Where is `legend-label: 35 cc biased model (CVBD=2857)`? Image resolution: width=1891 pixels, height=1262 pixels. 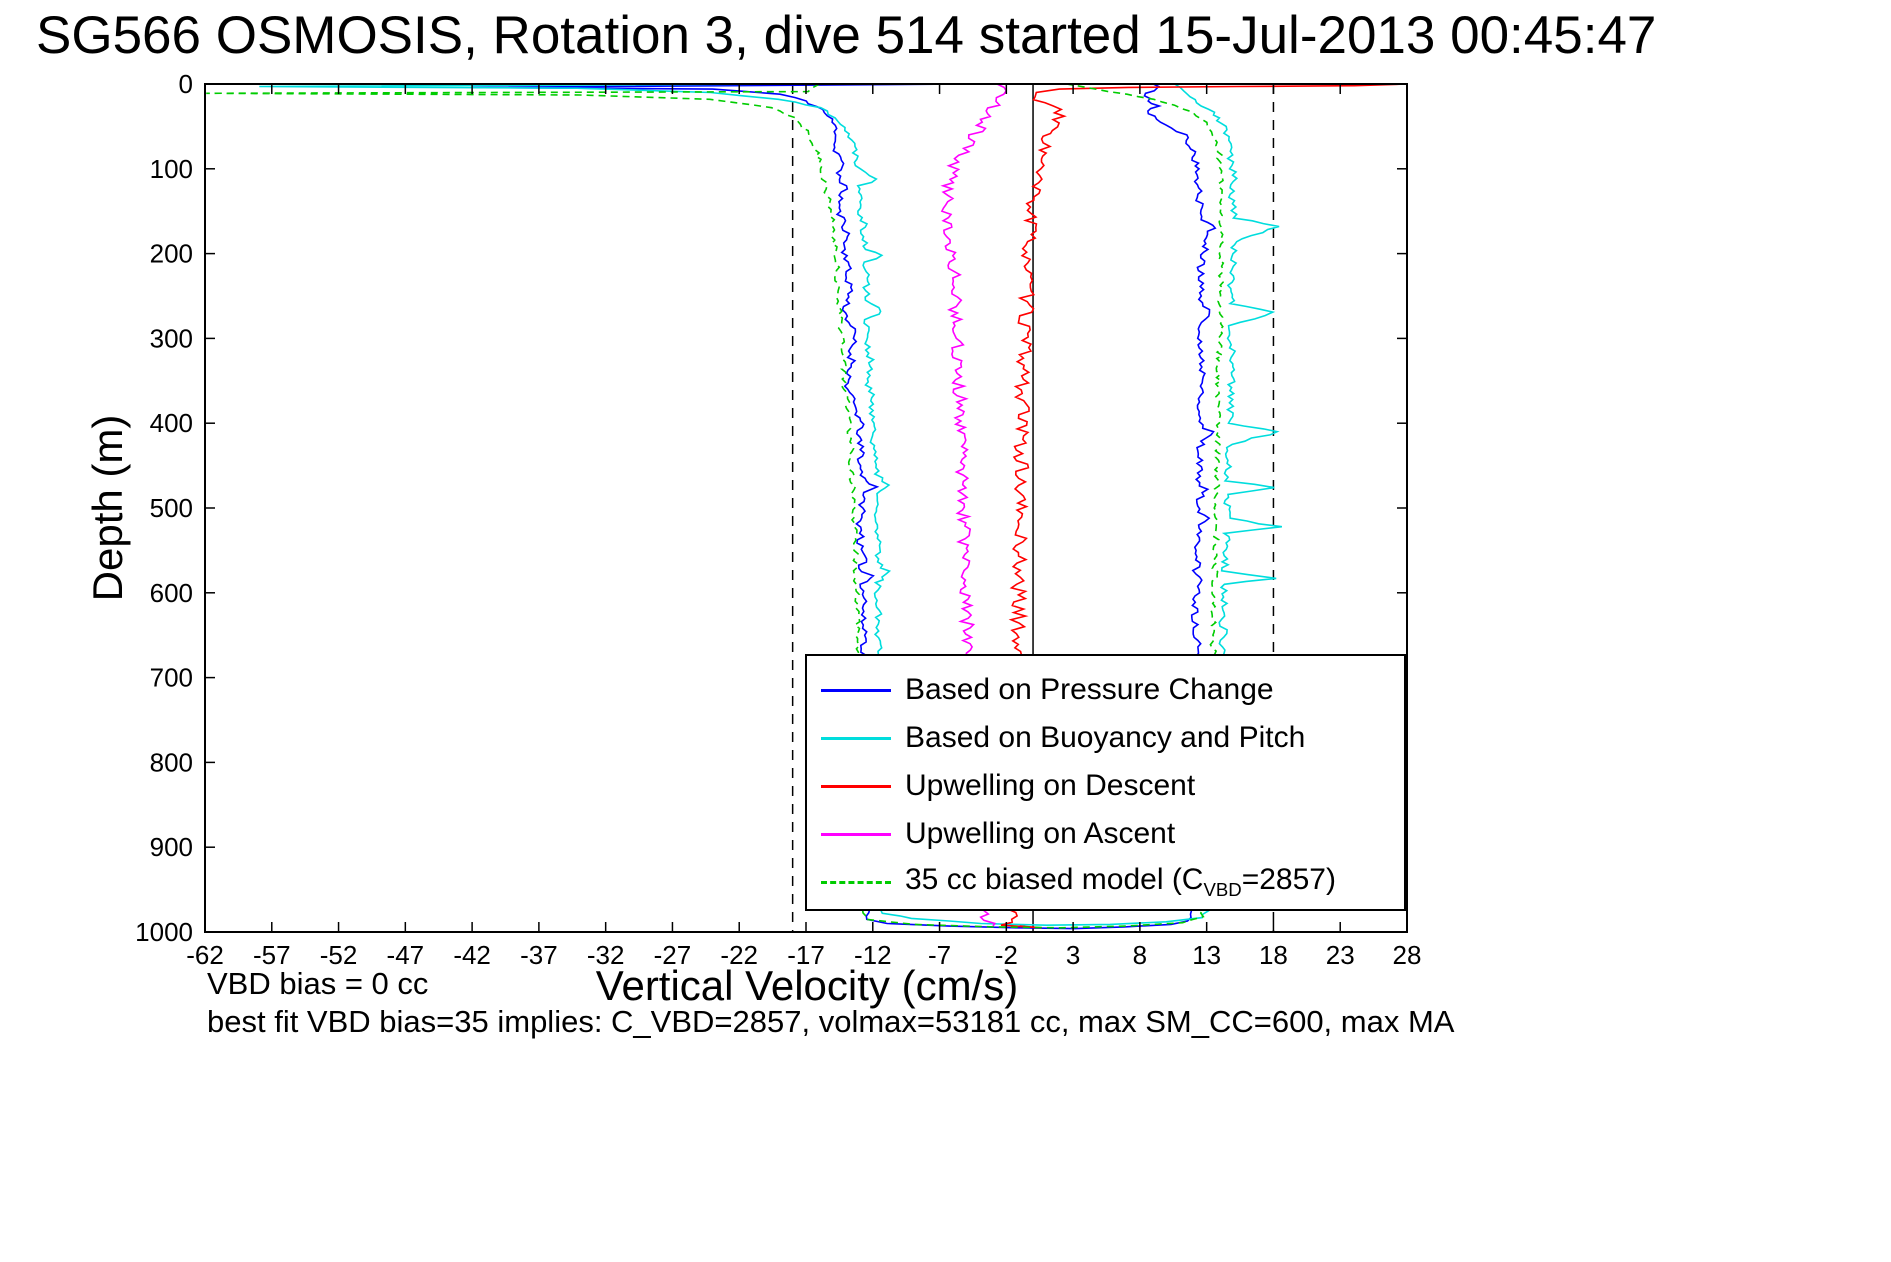
legend-label: 35 cc biased model (CVBD=2857) is located at coordinates (1120, 881).